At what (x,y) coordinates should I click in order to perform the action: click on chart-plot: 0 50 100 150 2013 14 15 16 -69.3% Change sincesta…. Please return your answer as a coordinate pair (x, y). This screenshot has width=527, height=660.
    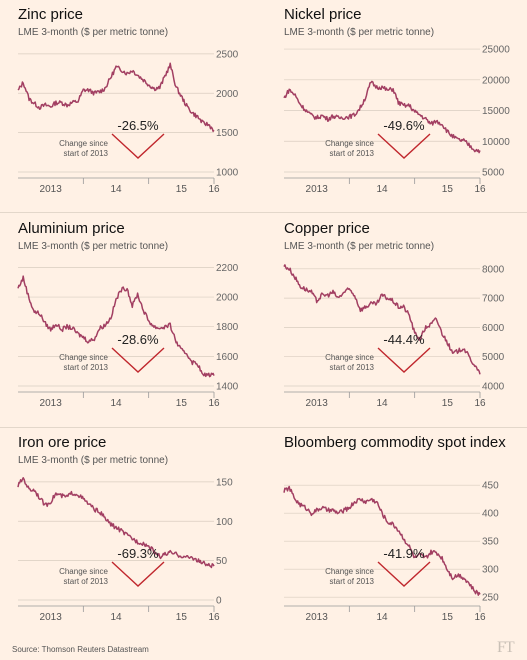
    Looking at the image, I should click on (125, 550).